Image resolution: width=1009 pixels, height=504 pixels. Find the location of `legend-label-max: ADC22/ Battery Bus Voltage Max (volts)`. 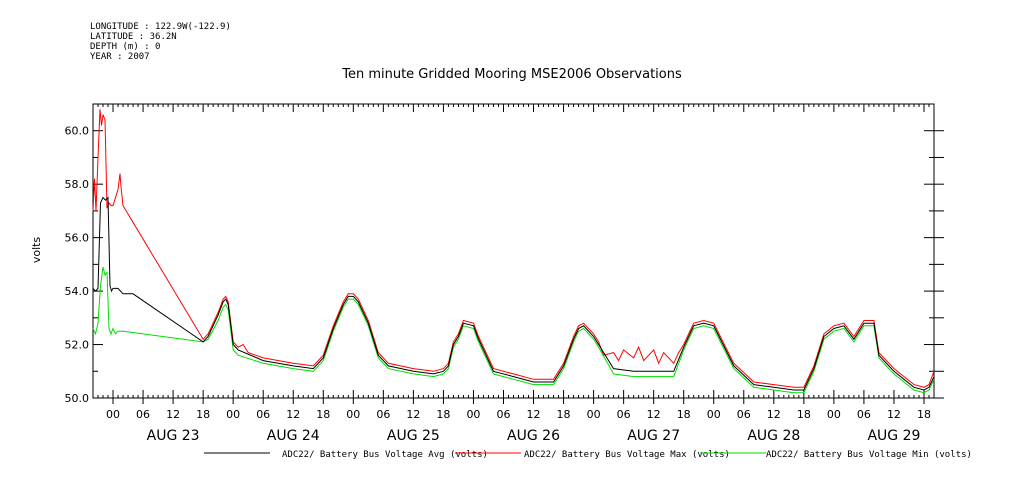

legend-label-max: ADC22/ Battery Bus Voltage Max (volts) is located at coordinates (627, 455).